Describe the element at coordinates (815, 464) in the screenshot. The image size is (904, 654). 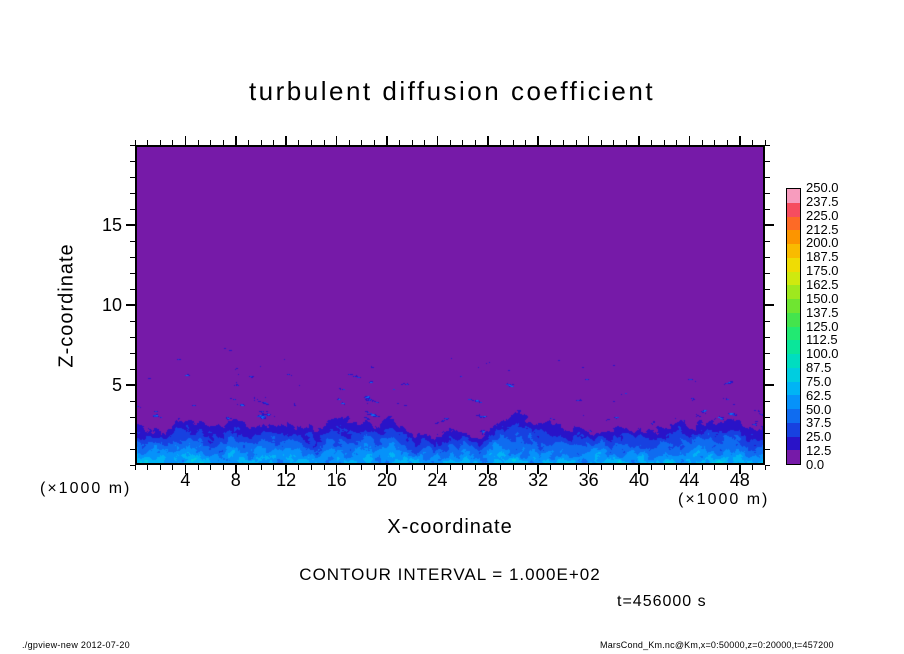
I see `colorbar-level-label: 0.0` at that location.